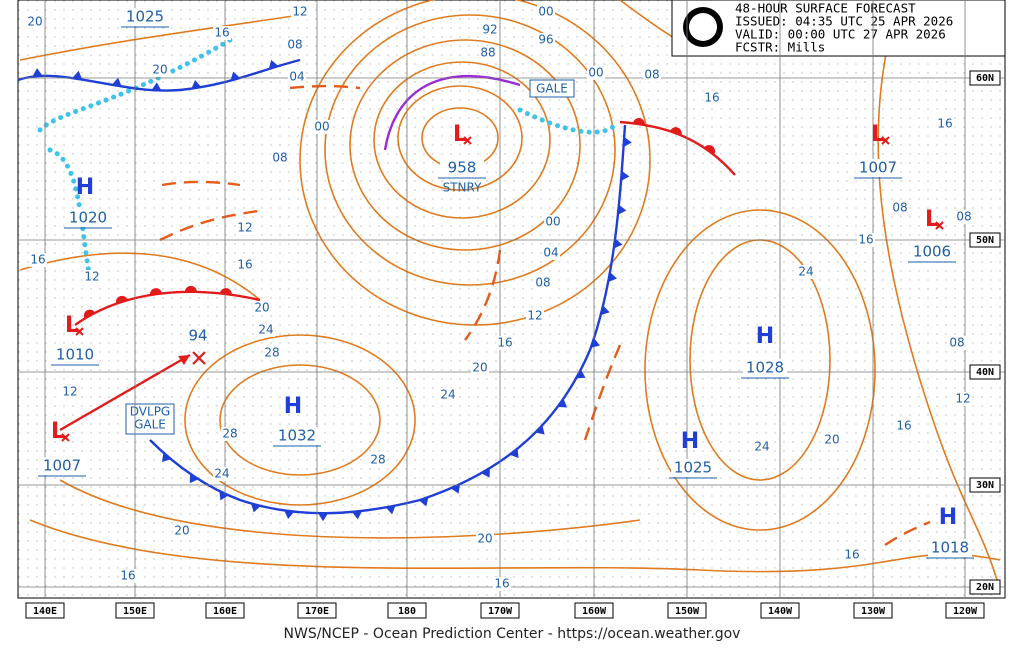  I want to click on central-pressure: 1010, so click(75, 355).